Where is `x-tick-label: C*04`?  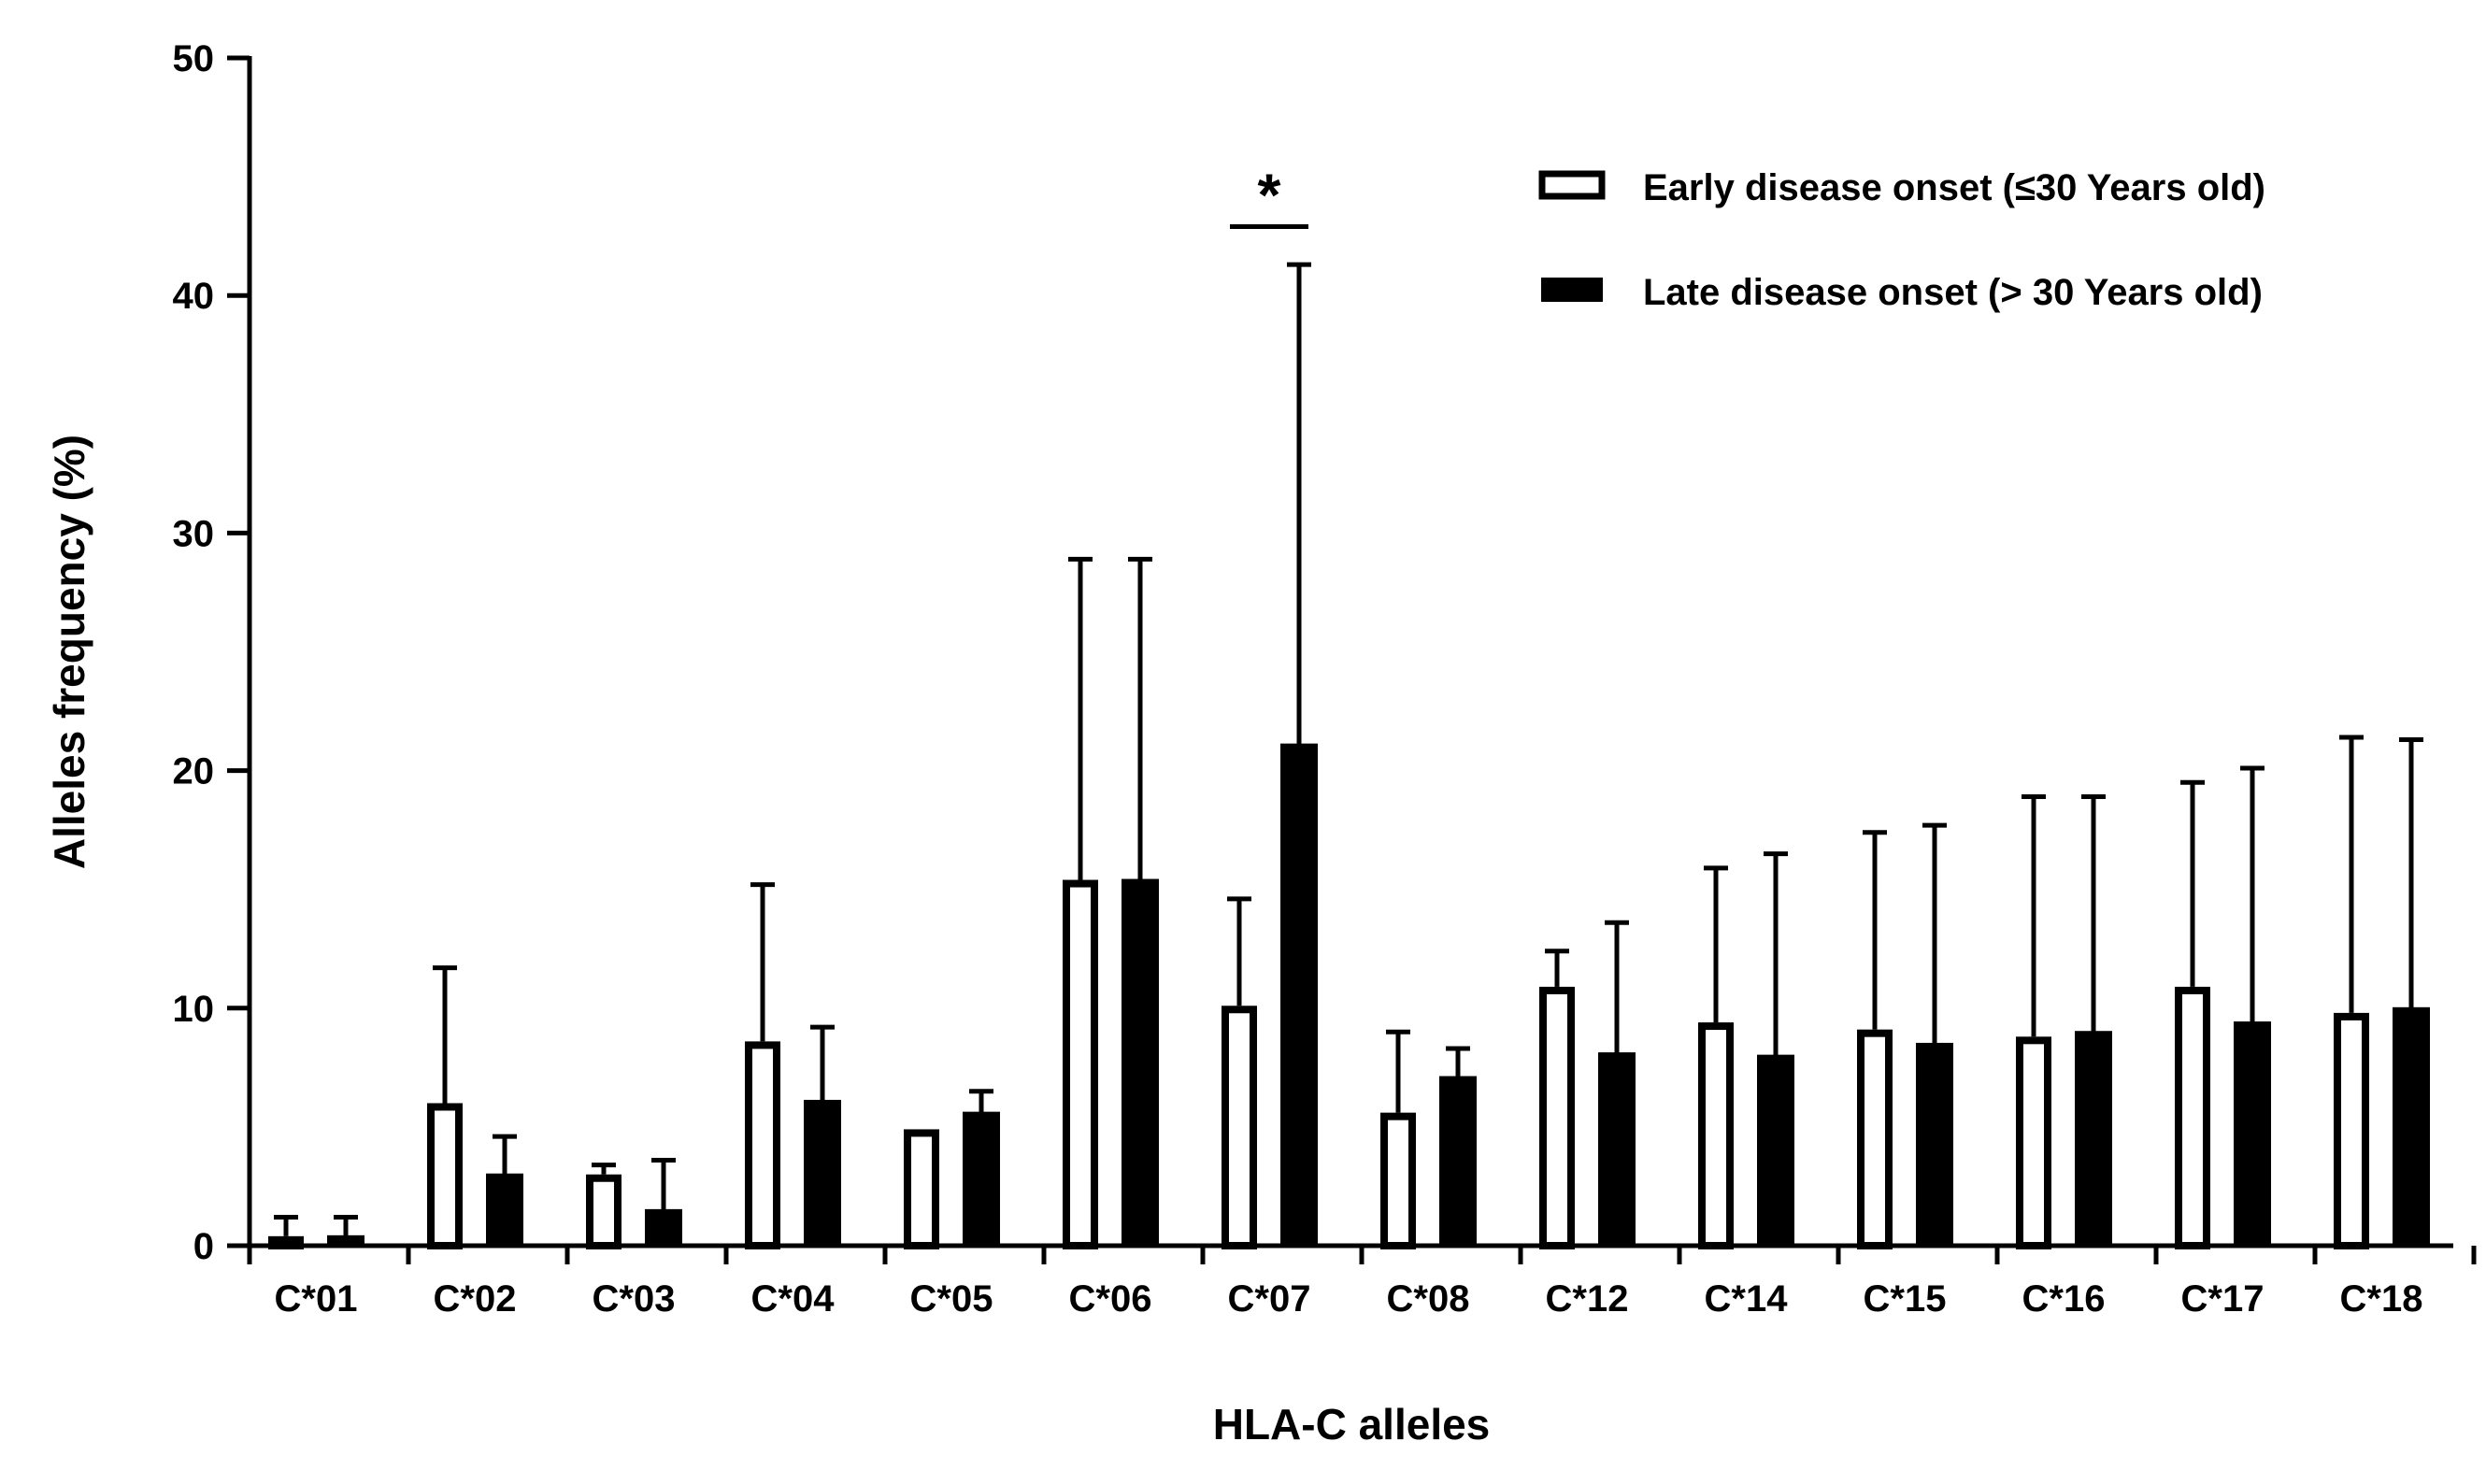
x-tick-label: C*04 is located at coordinates (793, 1299).